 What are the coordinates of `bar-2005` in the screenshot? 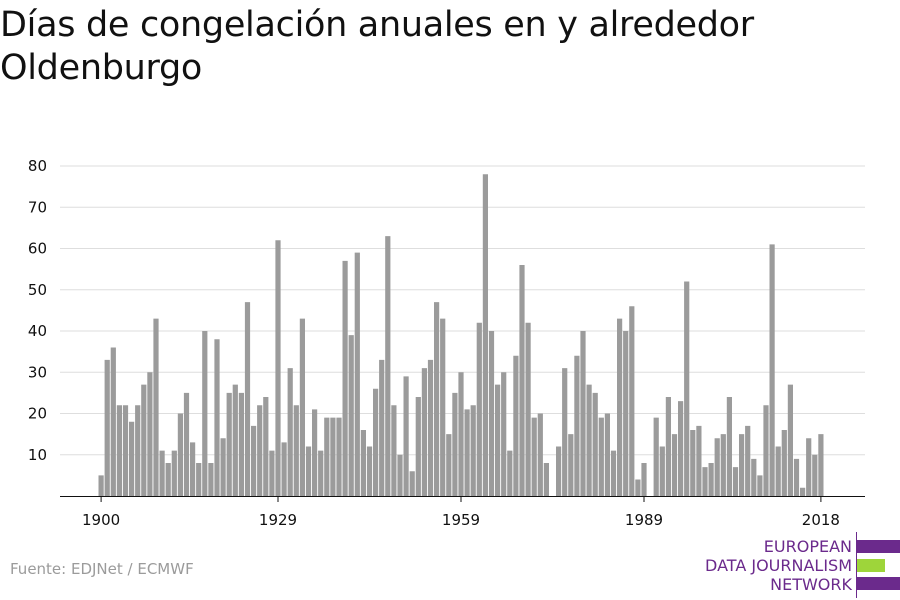 It's located at (742, 465).